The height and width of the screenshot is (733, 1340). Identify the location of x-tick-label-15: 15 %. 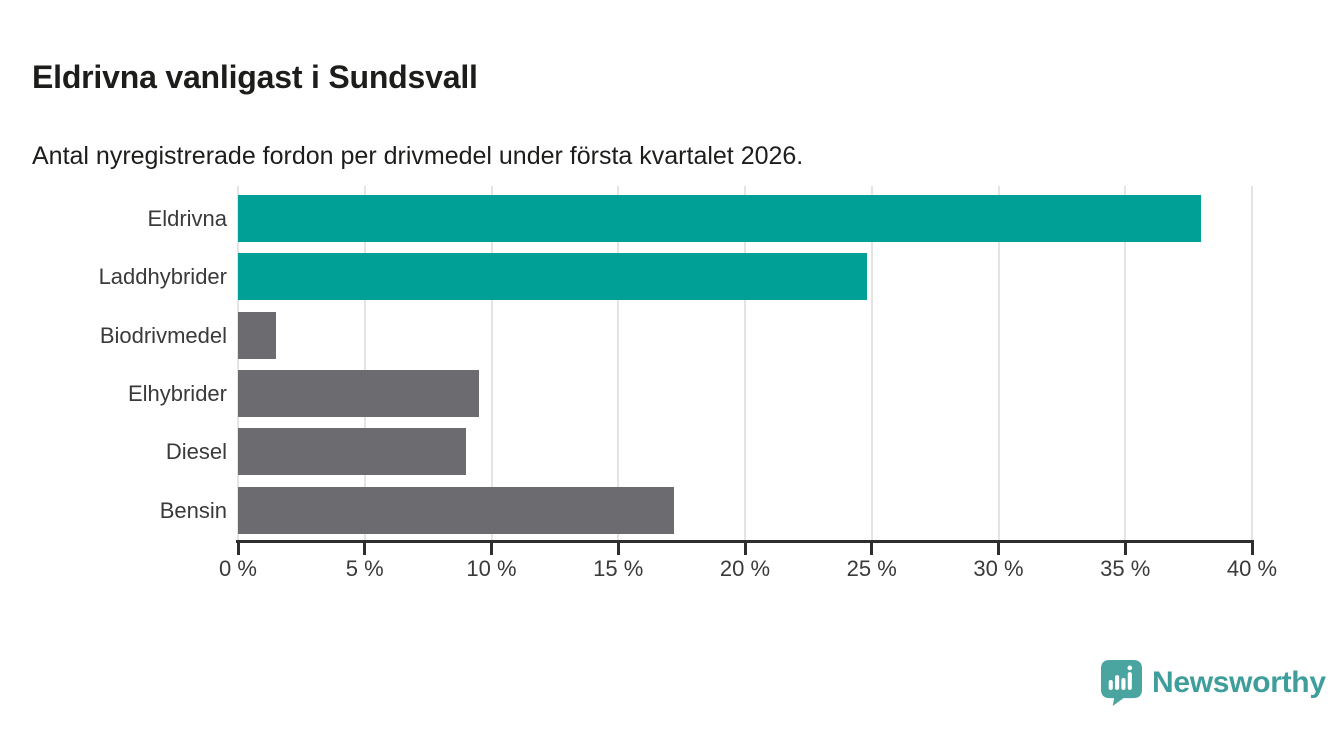
(618, 568).